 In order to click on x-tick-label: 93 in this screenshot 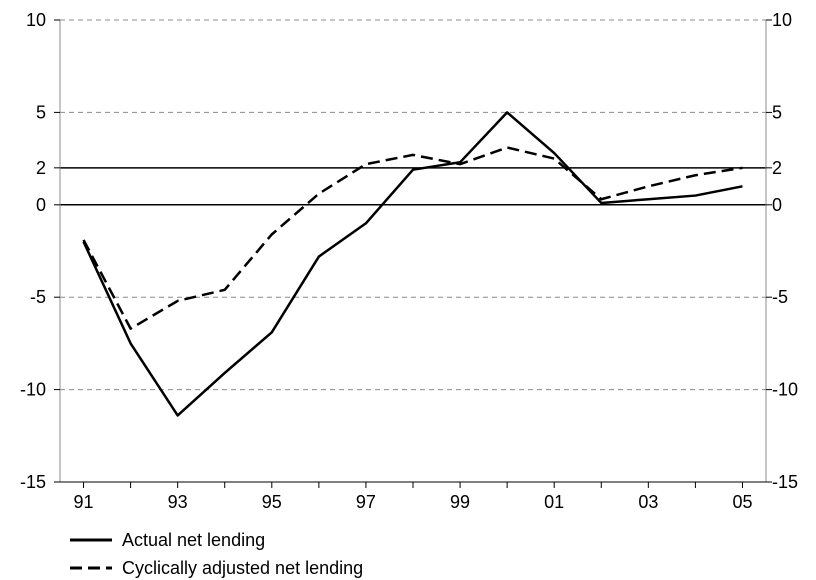, I will do `click(178, 502)`.